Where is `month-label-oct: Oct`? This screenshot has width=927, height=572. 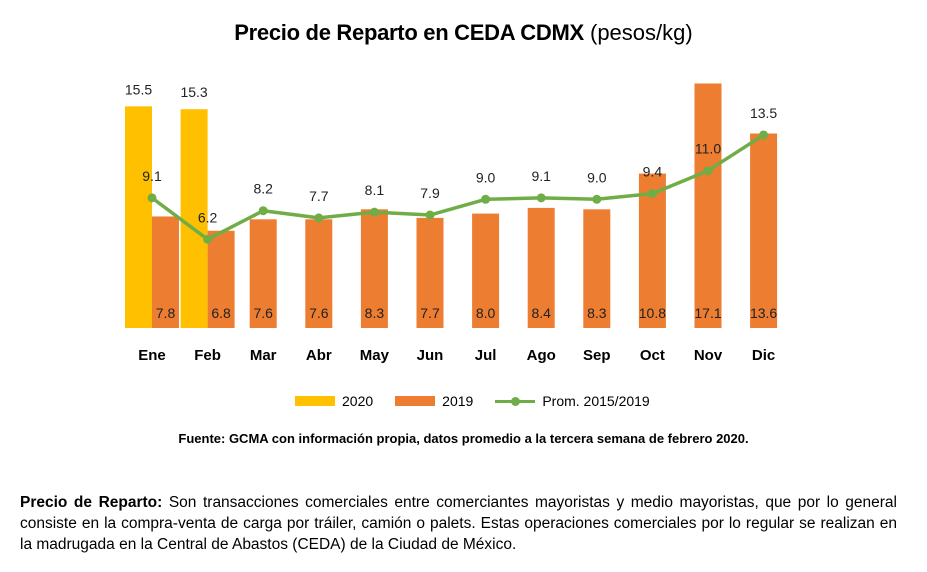
month-label-oct: Oct is located at coordinates (652, 355).